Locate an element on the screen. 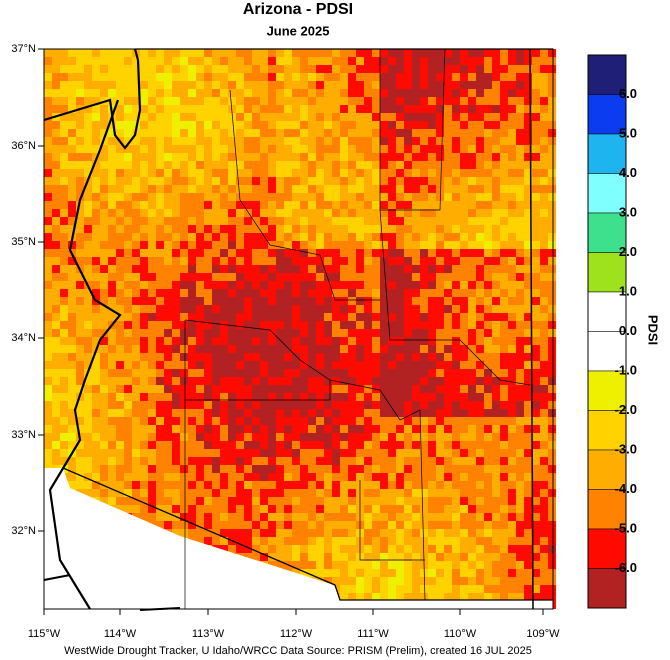  colorbar-label: 5.0 is located at coordinates (628, 132).